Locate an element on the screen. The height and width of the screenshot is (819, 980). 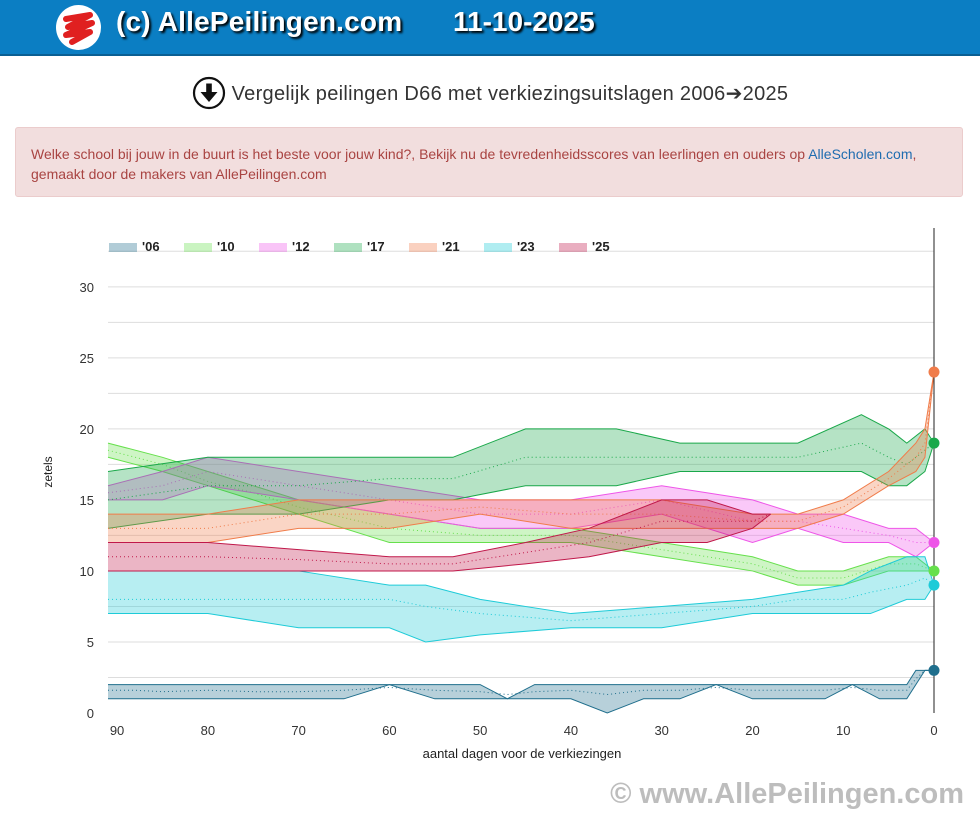
allescholen-link: AlleScholen.com is located at coordinates (860, 154).